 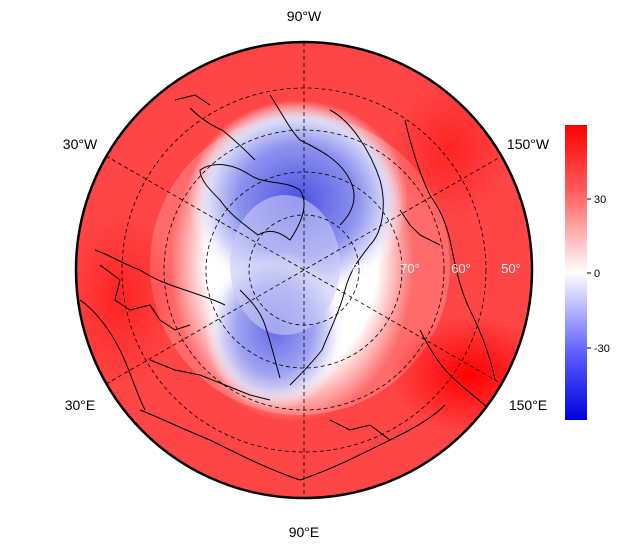 I want to click on lon-label-lower-right: 150°E, so click(x=528, y=405).